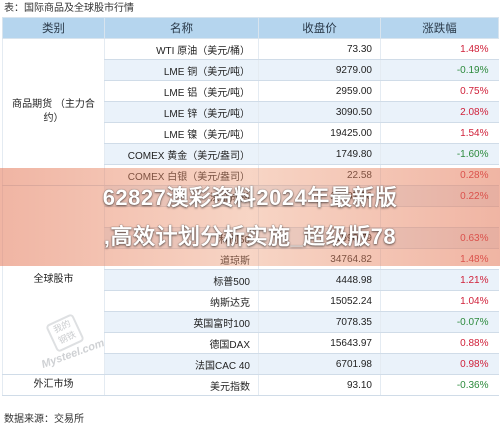 Image resolution: width=500 pixels, height=427 pixels. I want to click on table-row: 纳斯达克 15052.24 1.04%, so click(251, 301).